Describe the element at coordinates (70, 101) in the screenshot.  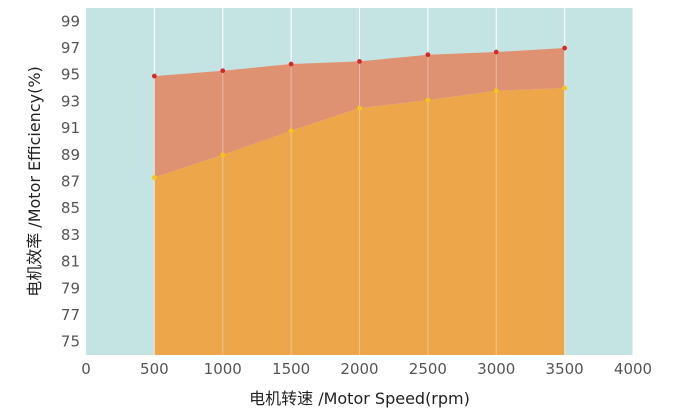
I see `y-tick-93: 93` at that location.